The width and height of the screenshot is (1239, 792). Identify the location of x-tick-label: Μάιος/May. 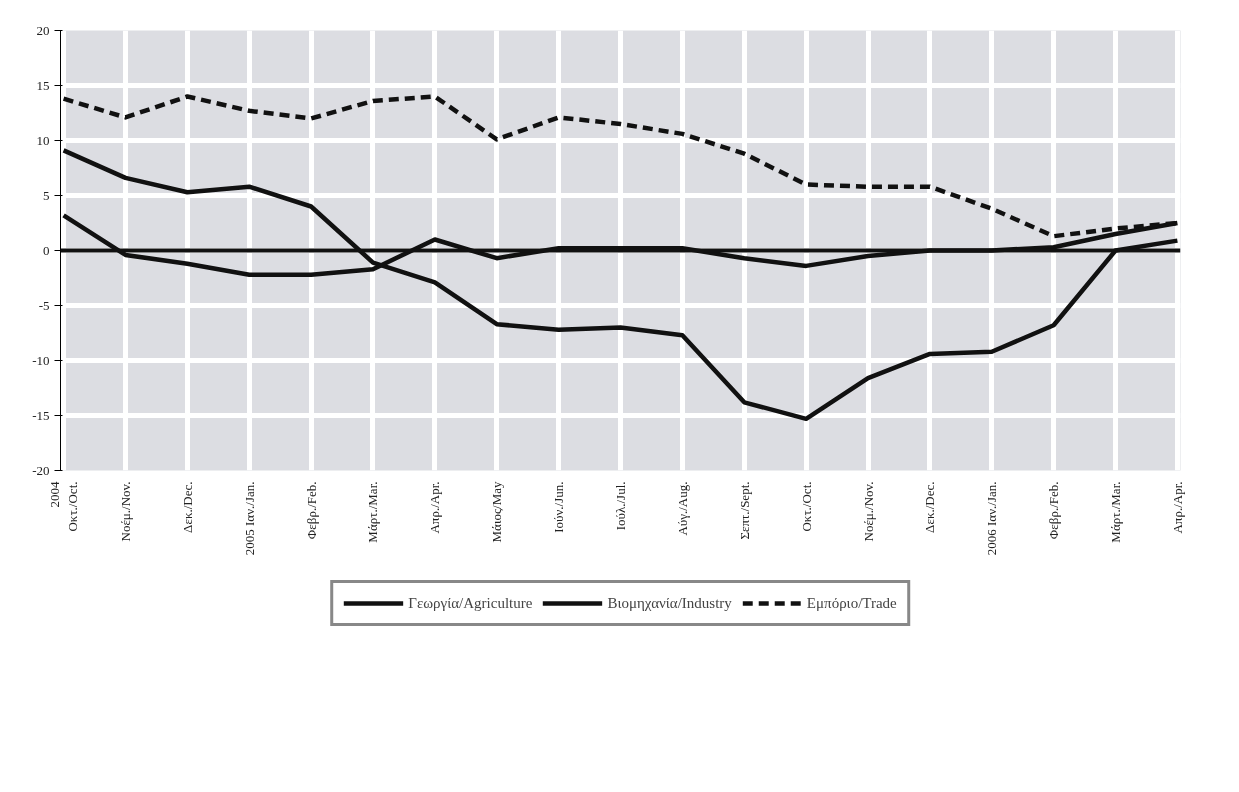
(497, 512).